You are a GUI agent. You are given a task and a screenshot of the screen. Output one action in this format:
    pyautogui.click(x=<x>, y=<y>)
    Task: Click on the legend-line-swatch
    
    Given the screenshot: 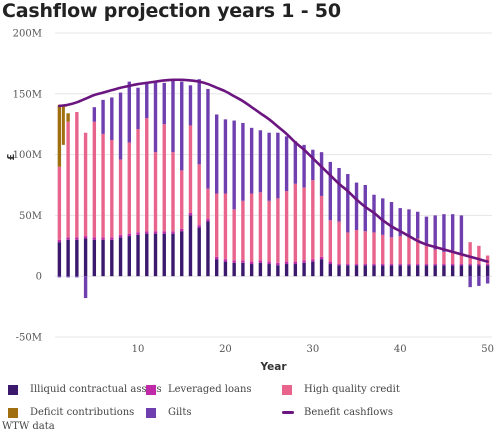 What is the action you would take?
    pyautogui.click(x=288, y=412)
    